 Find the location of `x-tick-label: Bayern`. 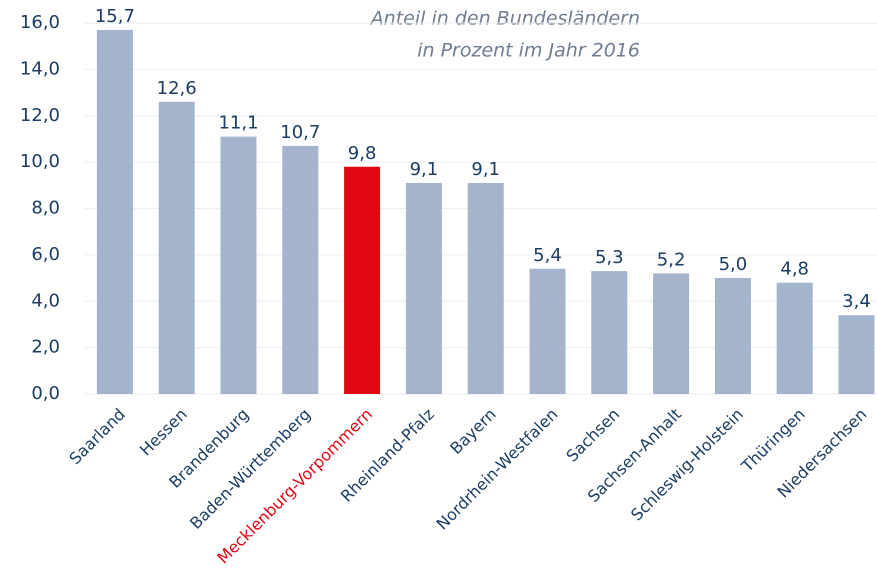

x-tick-label: Bayern is located at coordinates (472, 431).